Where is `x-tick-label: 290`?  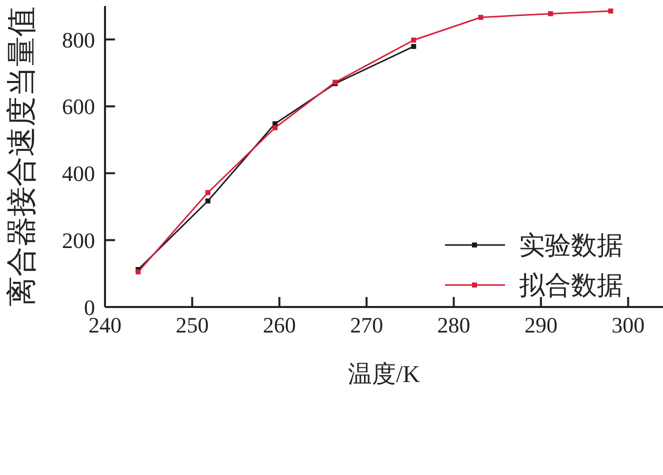 x-tick-label: 290 is located at coordinates (541, 325).